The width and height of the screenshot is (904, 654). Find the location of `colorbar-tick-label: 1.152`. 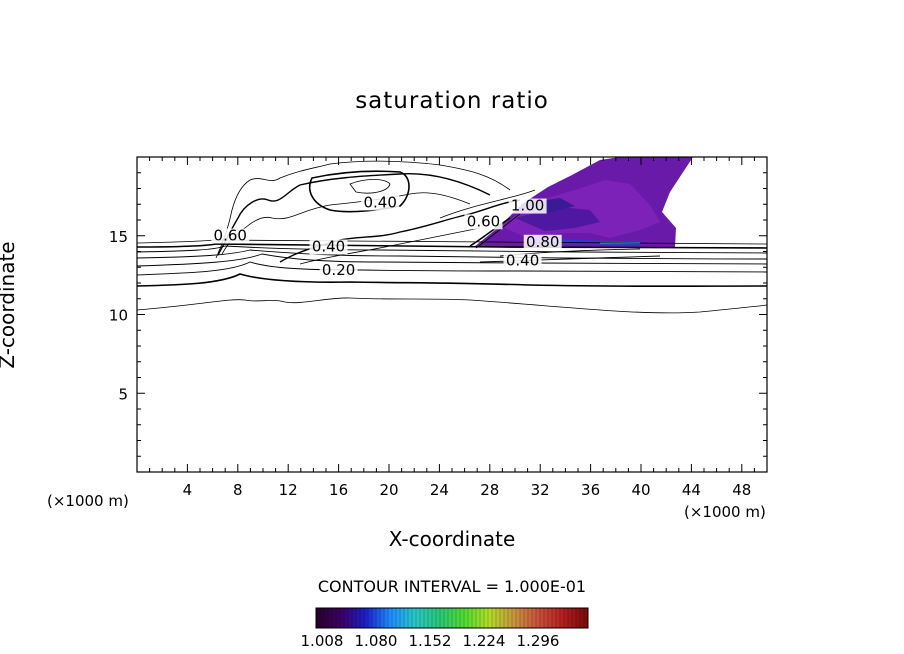

colorbar-tick-label: 1.152 is located at coordinates (430, 641).